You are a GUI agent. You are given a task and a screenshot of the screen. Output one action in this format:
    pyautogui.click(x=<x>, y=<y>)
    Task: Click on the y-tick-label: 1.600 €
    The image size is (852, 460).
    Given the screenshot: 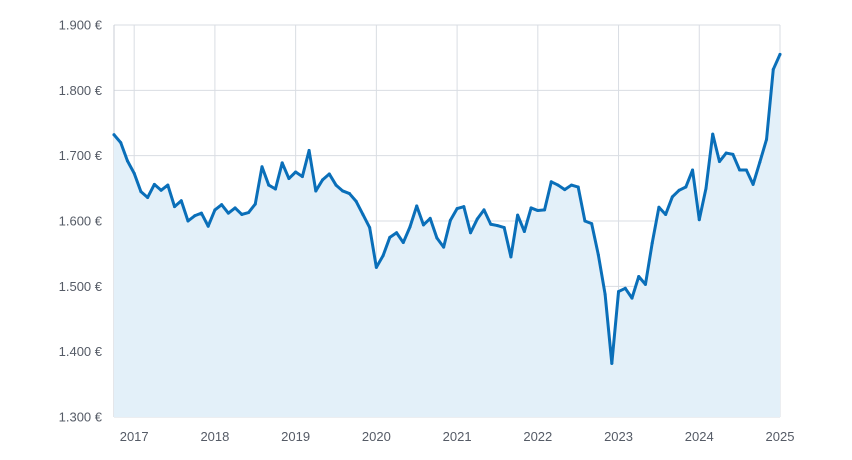 What is the action you would take?
    pyautogui.click(x=81, y=221)
    